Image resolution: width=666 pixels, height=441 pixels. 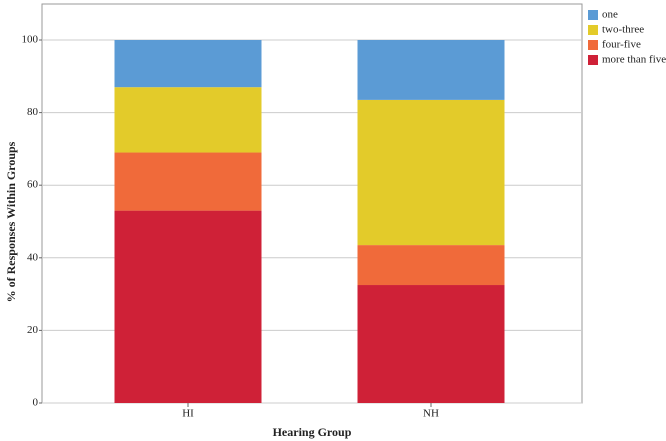 What do you see at coordinates (188, 414) in the screenshot?
I see `x-tick-label: HI` at bounding box center [188, 414].